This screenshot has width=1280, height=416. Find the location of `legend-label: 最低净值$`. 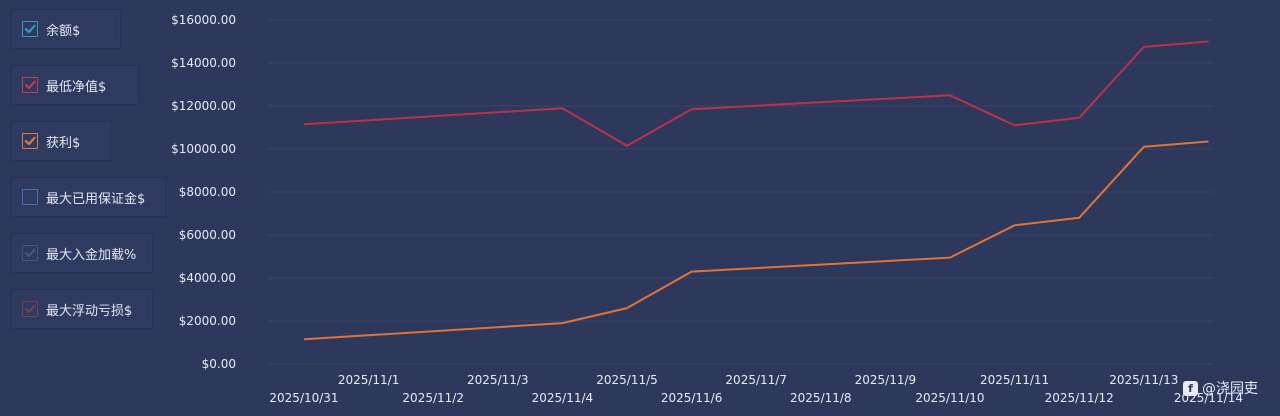

legend-label: 最低净值$ is located at coordinates (76, 87).